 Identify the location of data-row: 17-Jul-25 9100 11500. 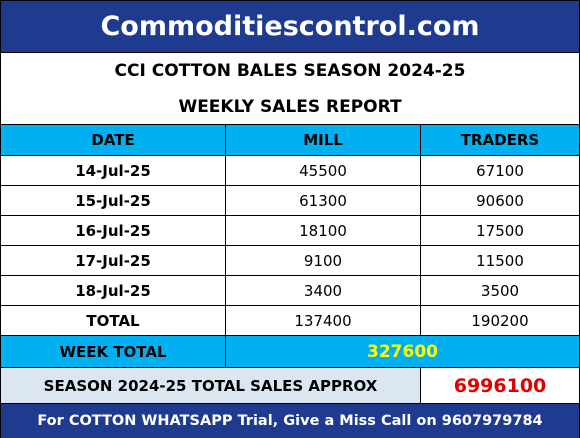
(290, 261).